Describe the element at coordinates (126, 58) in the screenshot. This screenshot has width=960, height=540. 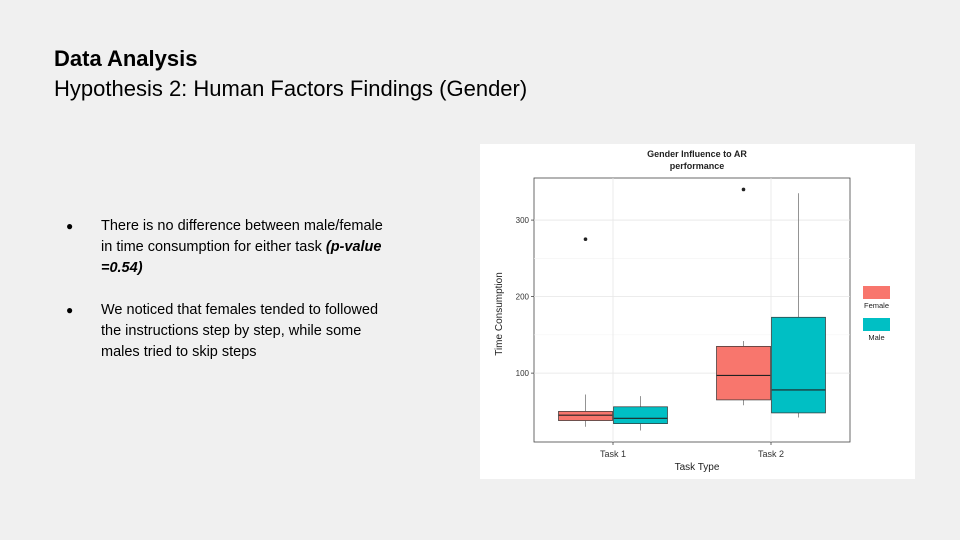
I see `slide-title: Data Analysis` at that location.